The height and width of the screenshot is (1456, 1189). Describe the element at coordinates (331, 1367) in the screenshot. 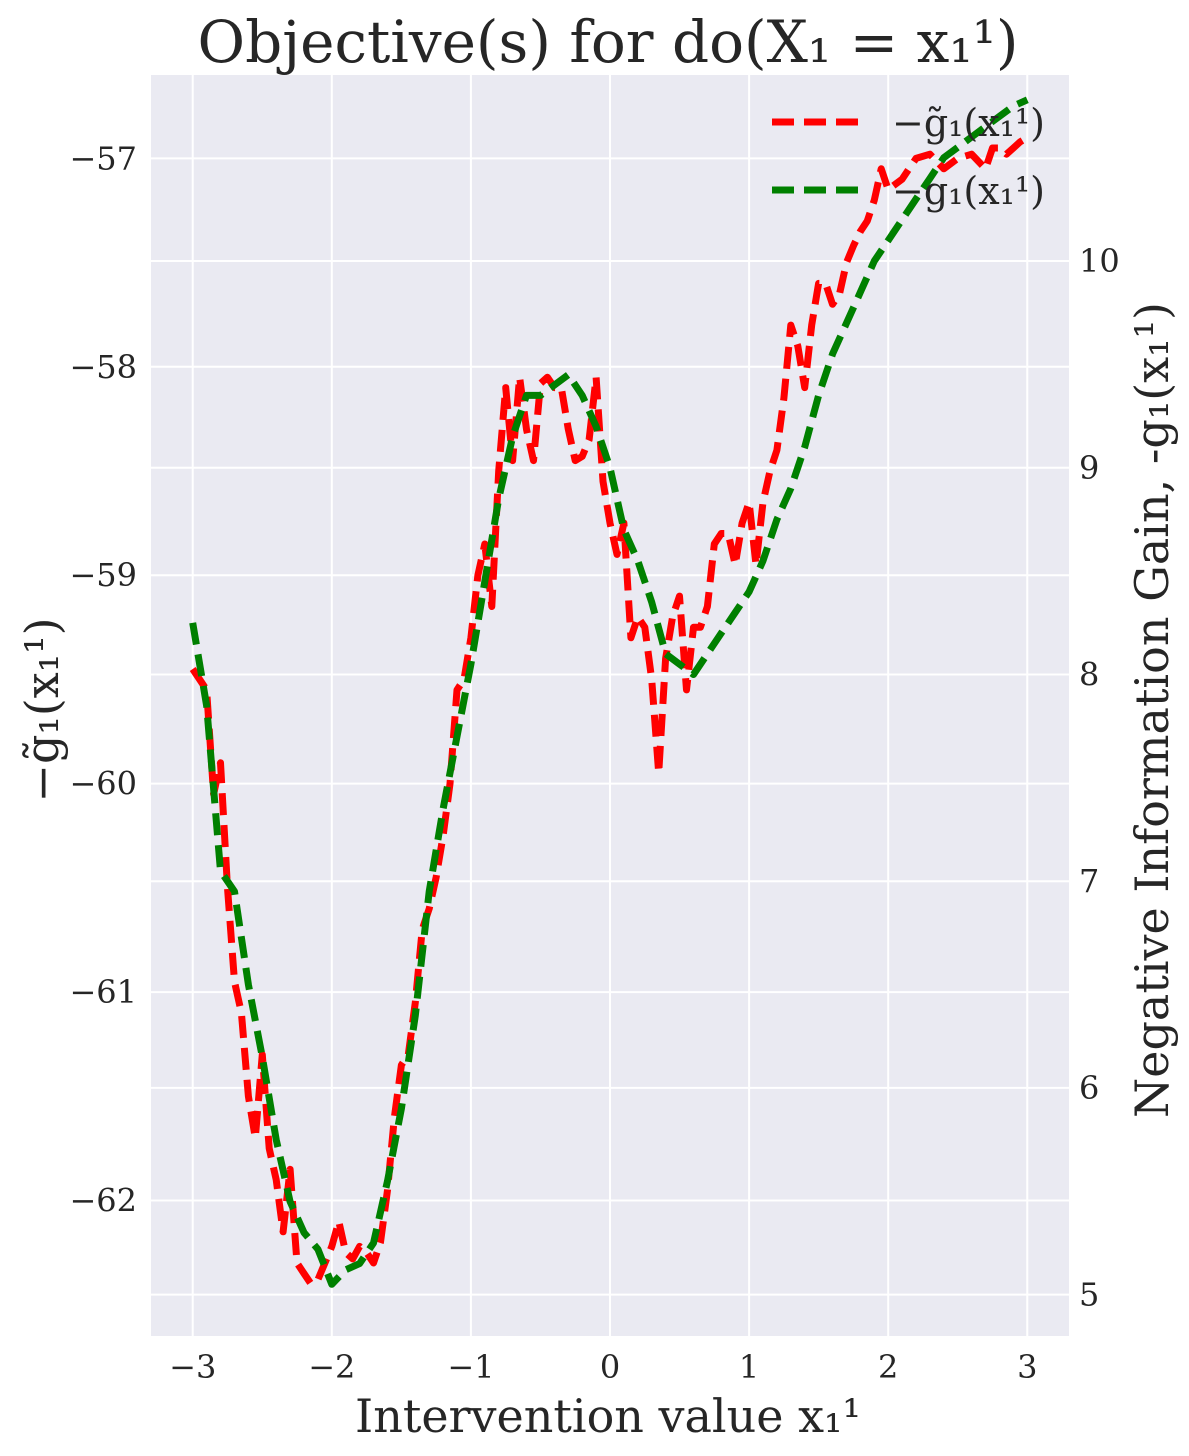

I see `x-tick-label: −2` at that location.